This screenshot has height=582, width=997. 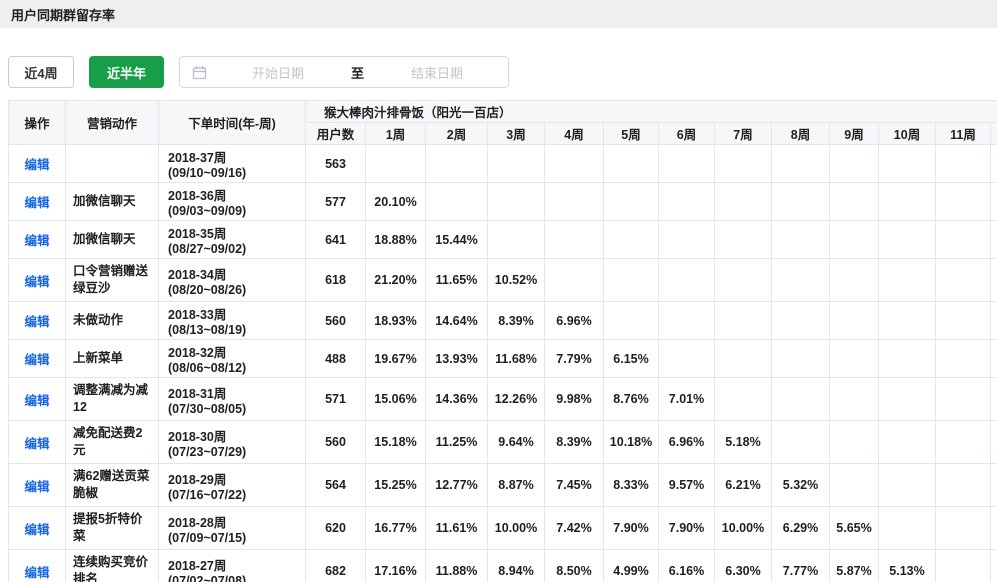 I want to click on col-header-week-11: 11周, so click(x=963, y=133).